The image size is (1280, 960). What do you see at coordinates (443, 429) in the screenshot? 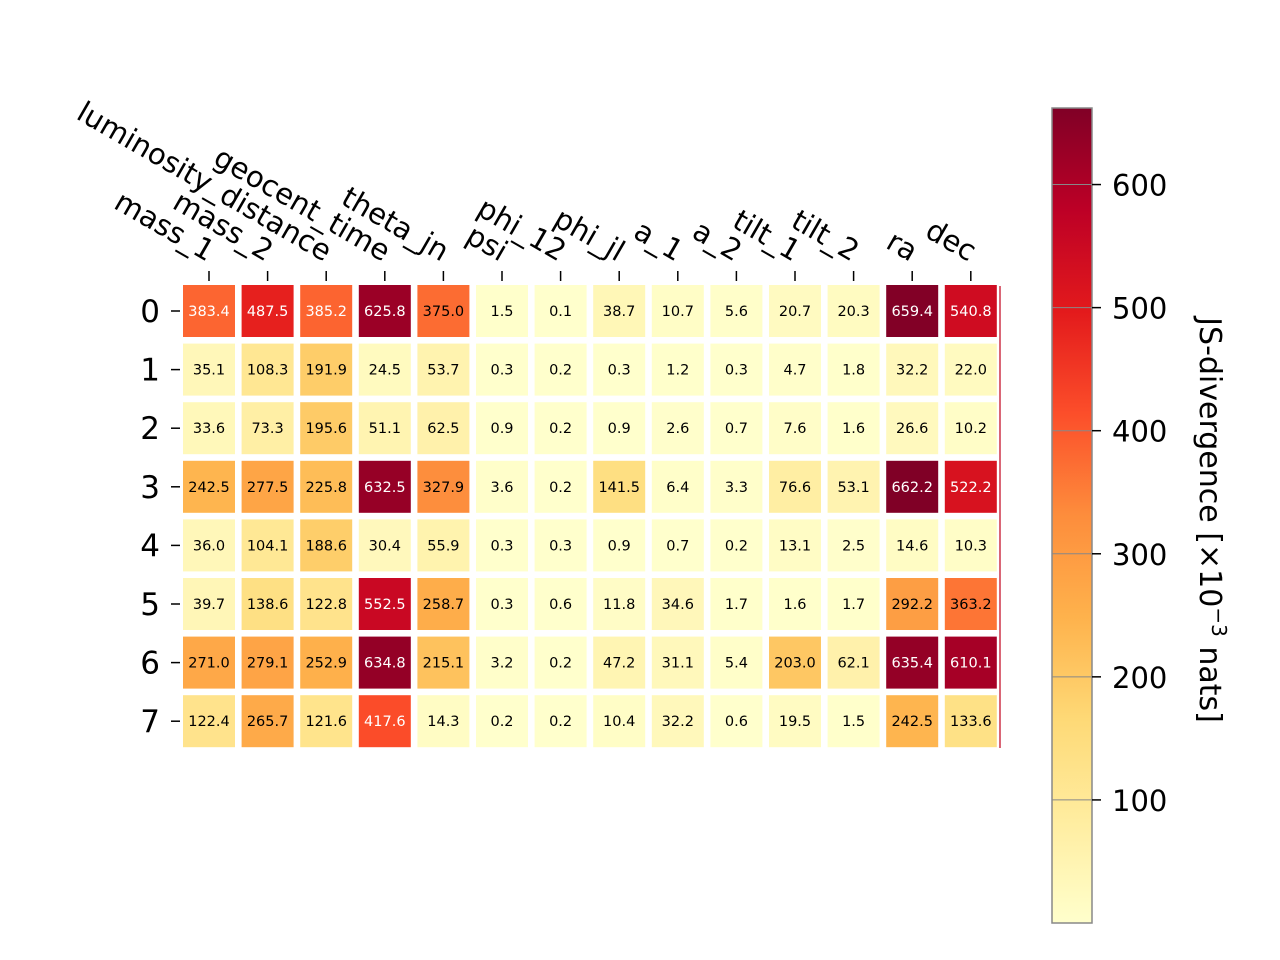
I see `cell-value-label: 62.5` at bounding box center [443, 429].